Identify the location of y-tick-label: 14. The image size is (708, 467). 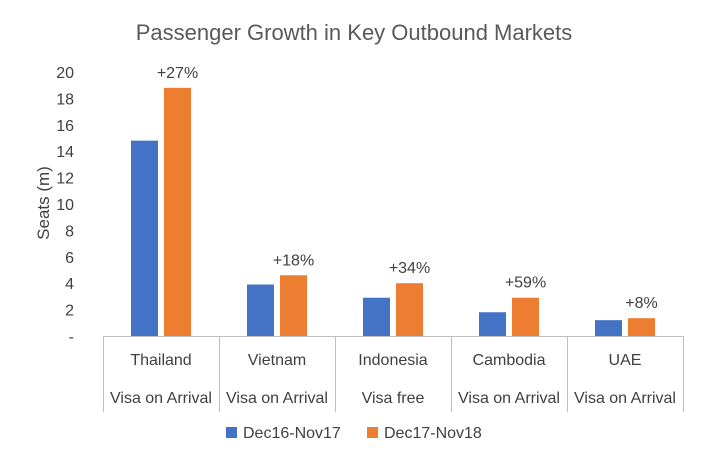
(65, 152).